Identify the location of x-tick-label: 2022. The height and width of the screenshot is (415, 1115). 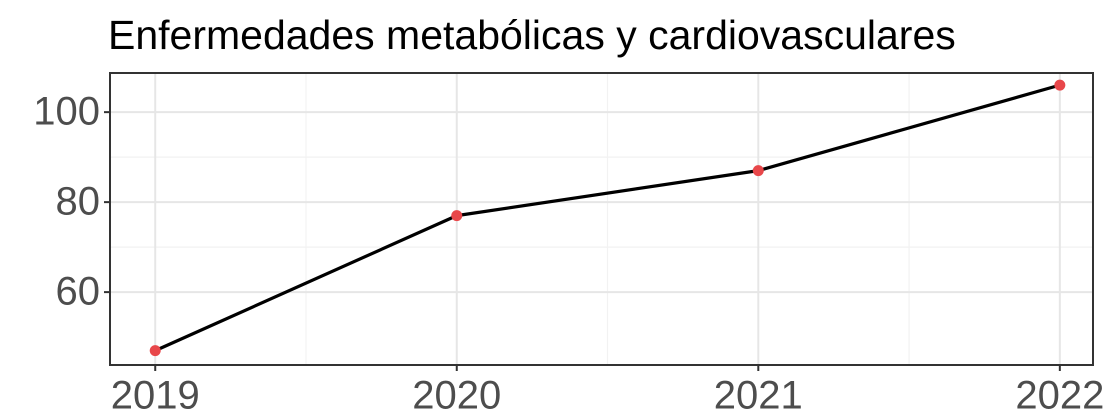
(1059, 394).